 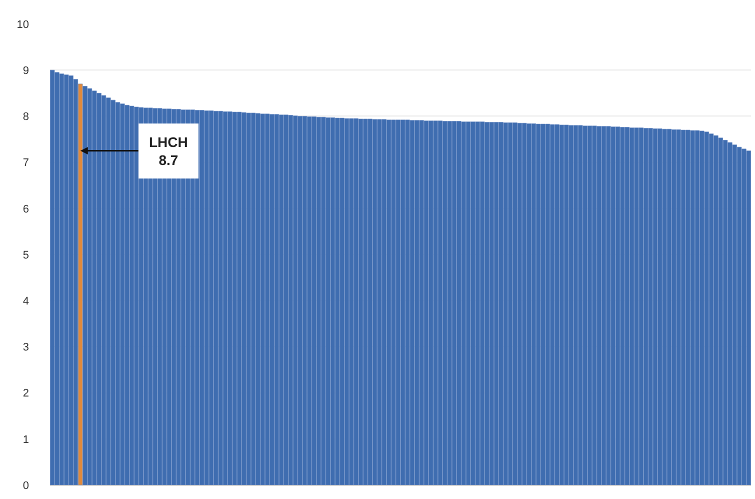 What do you see at coordinates (25, 348) in the screenshot?
I see `y-tick-label: 3` at bounding box center [25, 348].